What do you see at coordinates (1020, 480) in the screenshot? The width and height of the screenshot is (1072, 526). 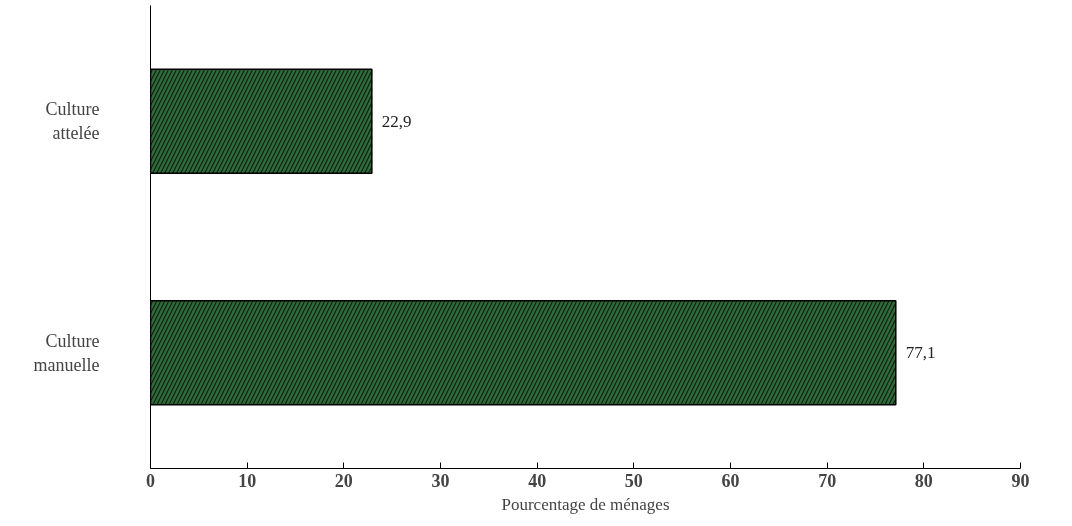 I see `x-tick-label: 90` at bounding box center [1020, 480].